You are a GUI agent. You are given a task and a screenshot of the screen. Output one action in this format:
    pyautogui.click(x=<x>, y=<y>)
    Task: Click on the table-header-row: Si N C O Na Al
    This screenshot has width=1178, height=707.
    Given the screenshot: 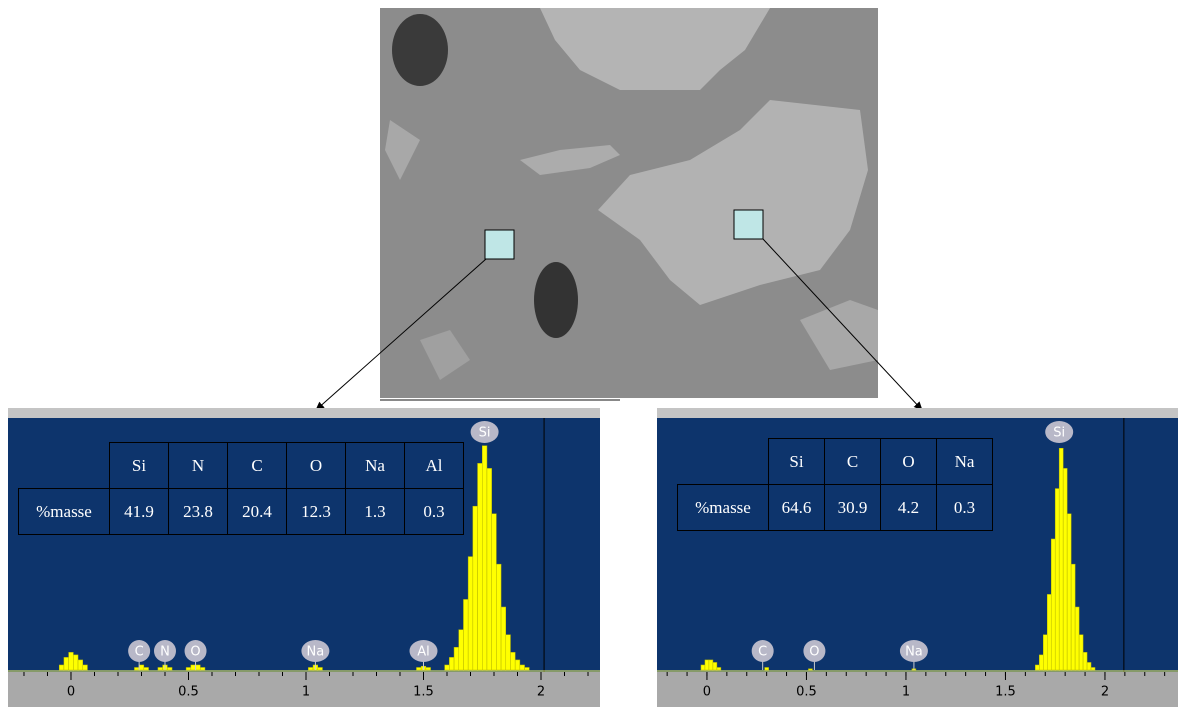 What is the action you would take?
    pyautogui.click(x=241, y=465)
    